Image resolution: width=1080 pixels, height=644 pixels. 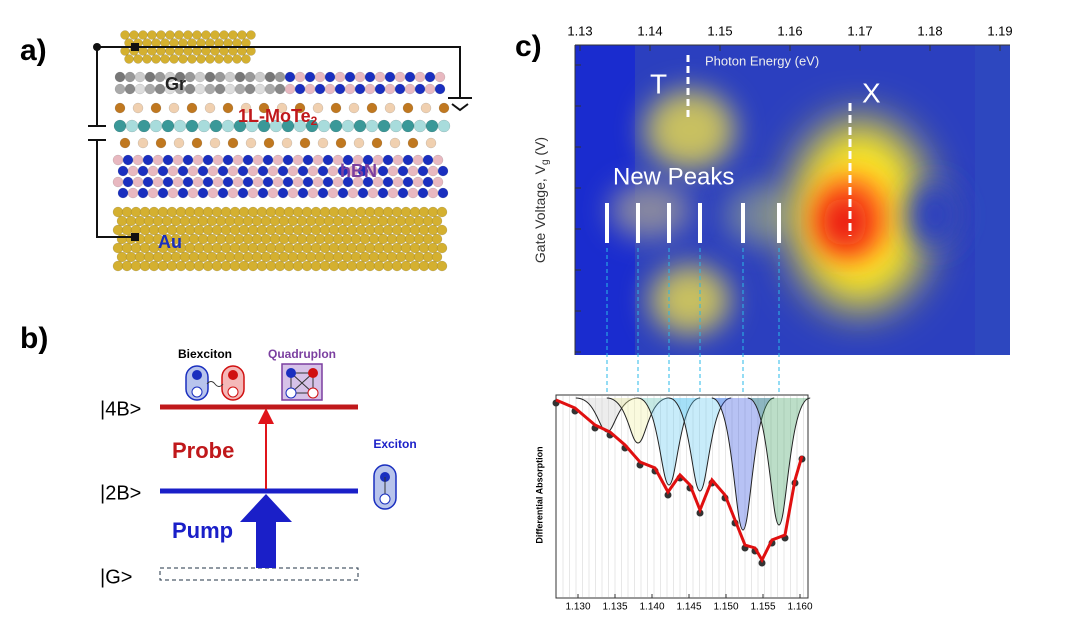 What do you see at coordinates (871, 92) in the screenshot?
I see `x-label: X` at bounding box center [871, 92].